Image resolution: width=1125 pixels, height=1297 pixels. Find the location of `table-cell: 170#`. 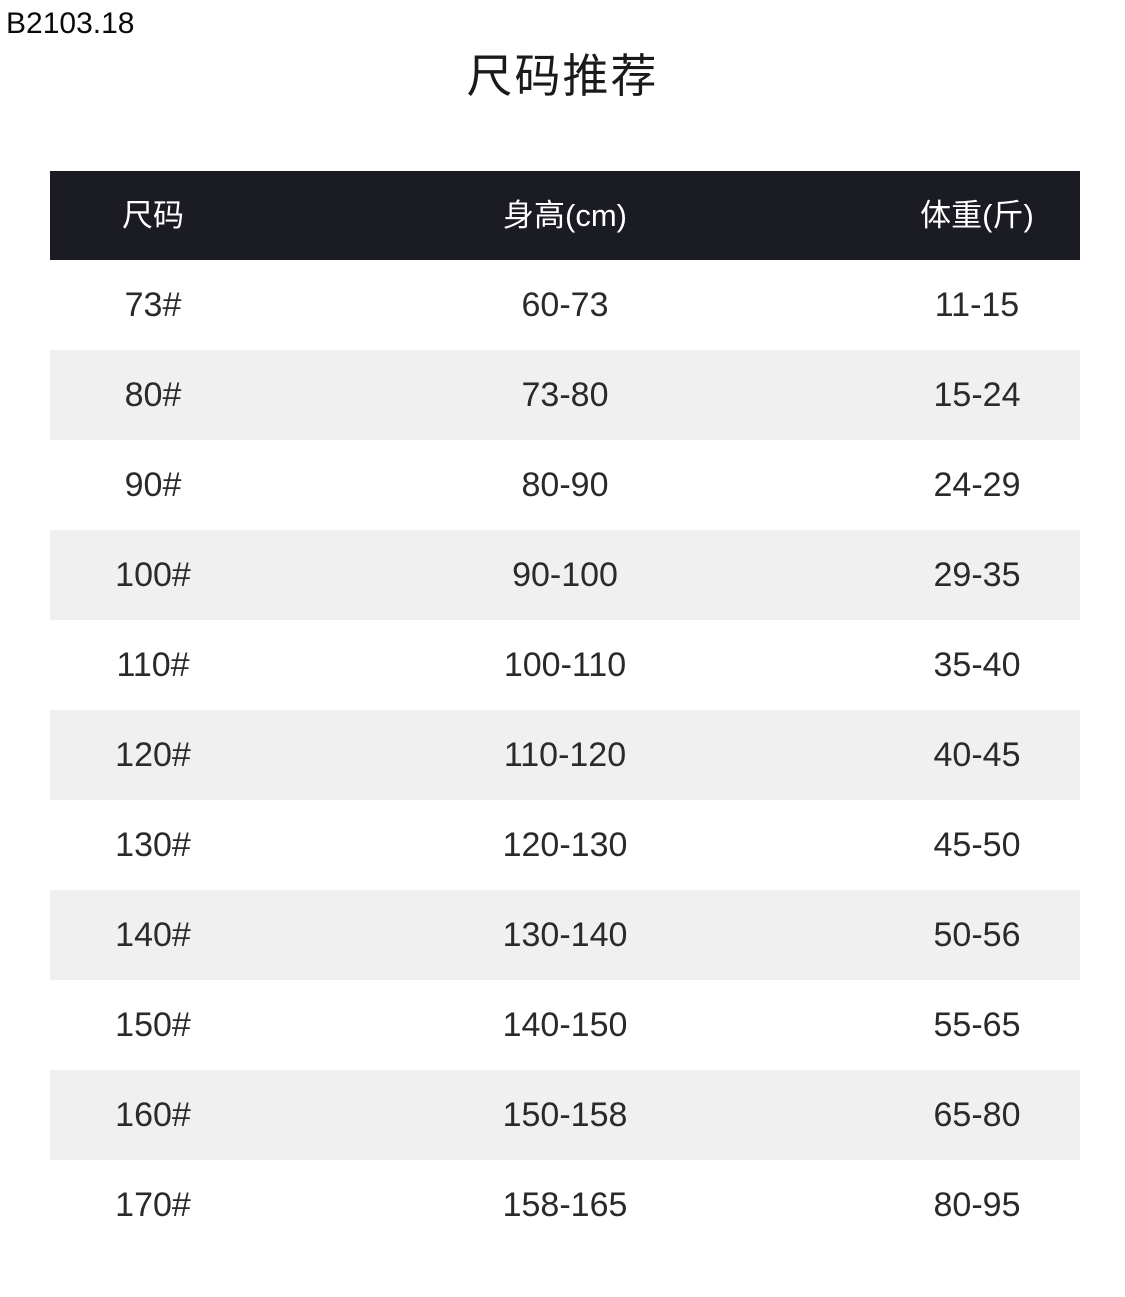

table-cell: 170# is located at coordinates (153, 1205).